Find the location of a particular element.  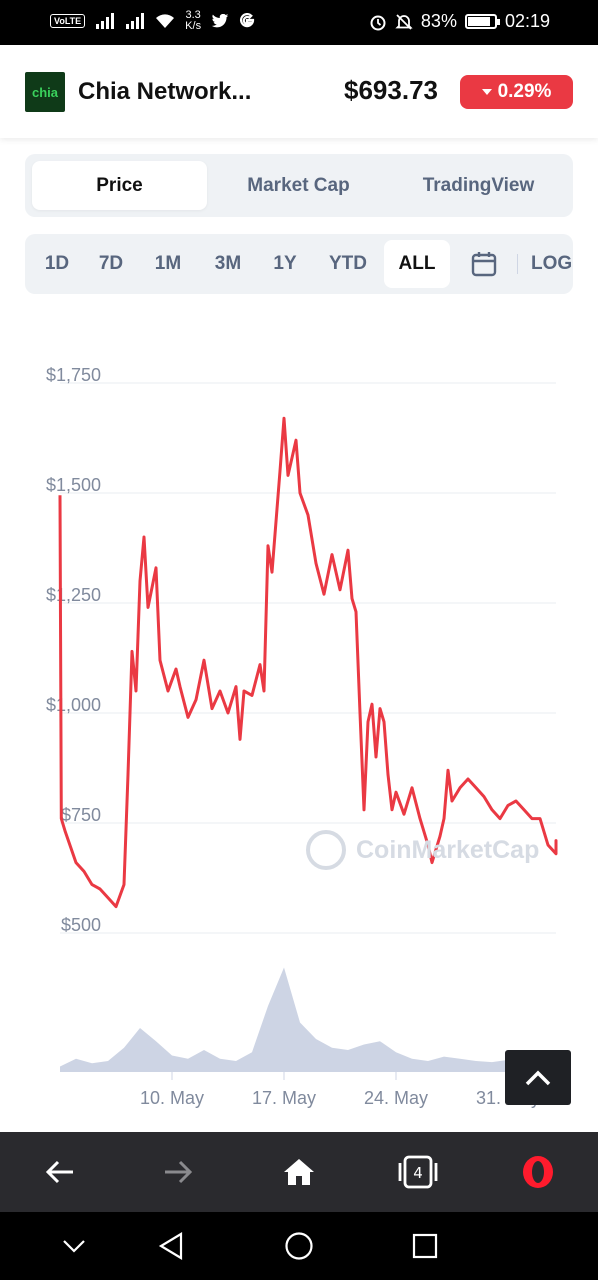

net-speed: 3.3 K/s is located at coordinates (193, 21).